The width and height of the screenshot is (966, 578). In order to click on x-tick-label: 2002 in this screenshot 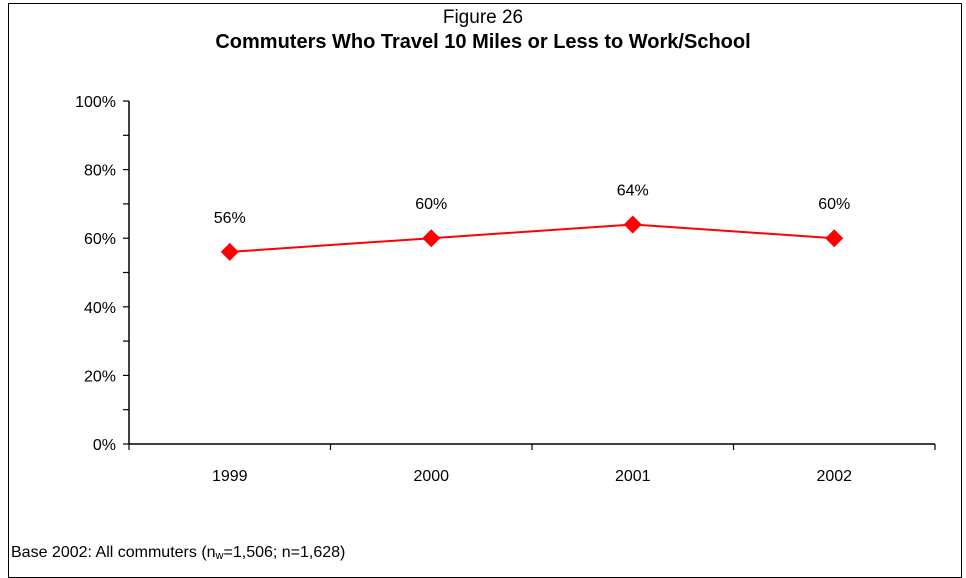, I will do `click(834, 476)`.